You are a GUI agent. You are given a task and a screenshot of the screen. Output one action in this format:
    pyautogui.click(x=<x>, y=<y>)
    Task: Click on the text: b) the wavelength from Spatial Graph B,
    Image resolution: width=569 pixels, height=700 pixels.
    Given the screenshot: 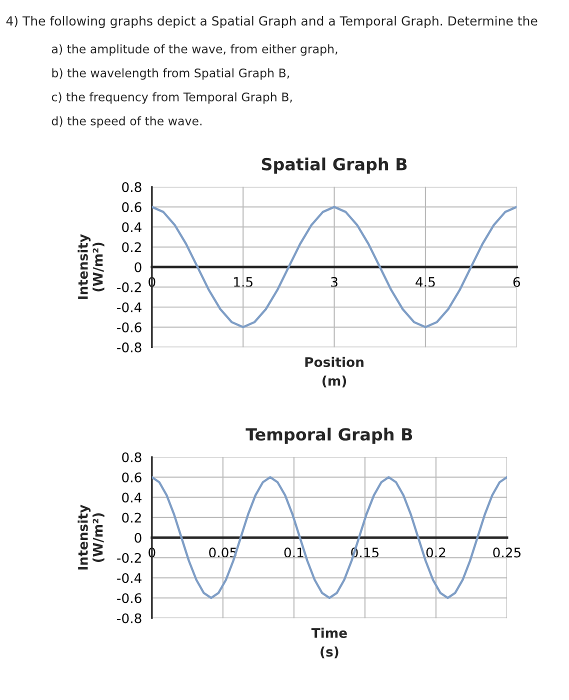 What is the action you would take?
    pyautogui.click(x=170, y=74)
    